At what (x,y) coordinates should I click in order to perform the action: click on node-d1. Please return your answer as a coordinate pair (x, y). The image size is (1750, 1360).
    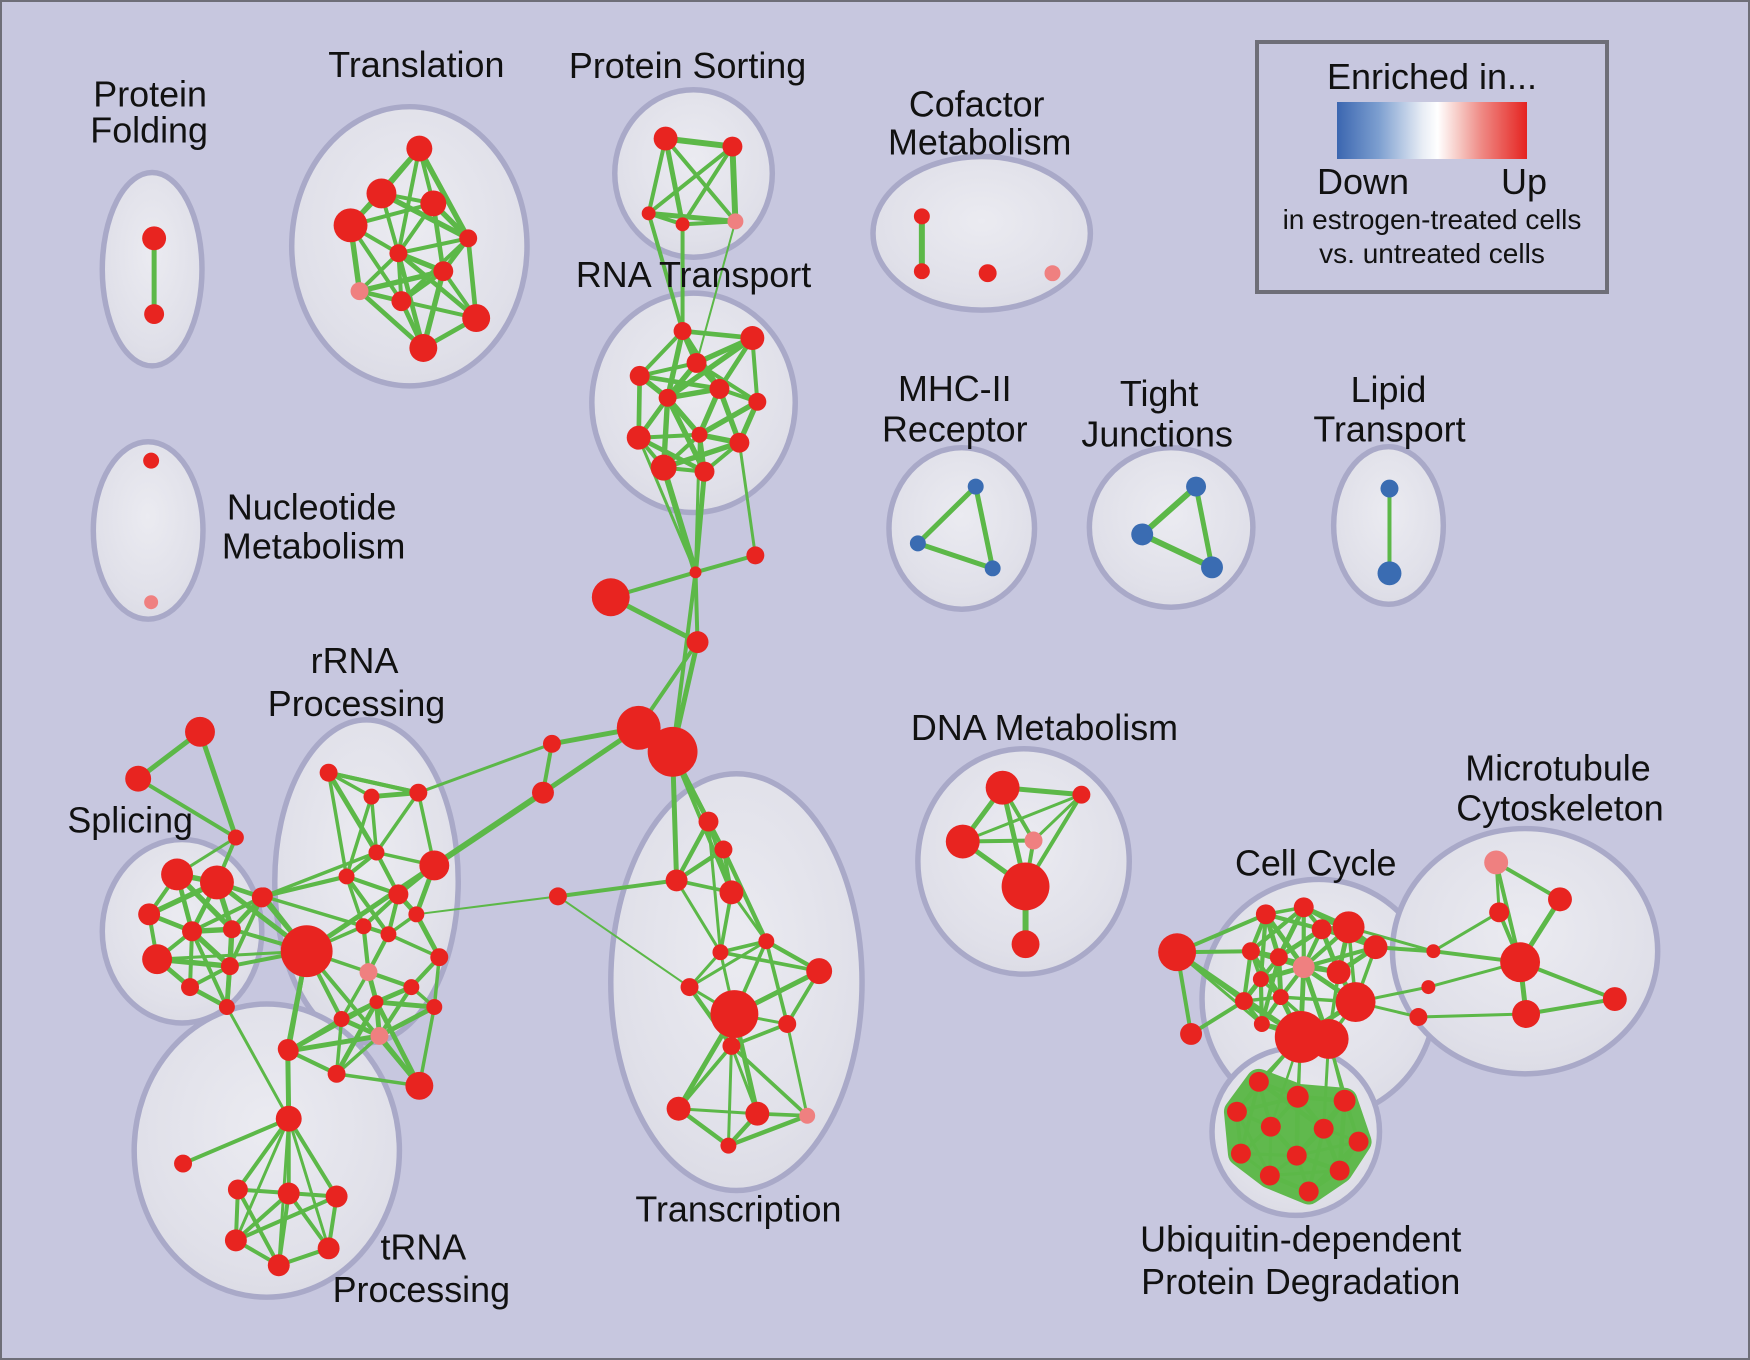
    Looking at the image, I should click on (1002, 787).